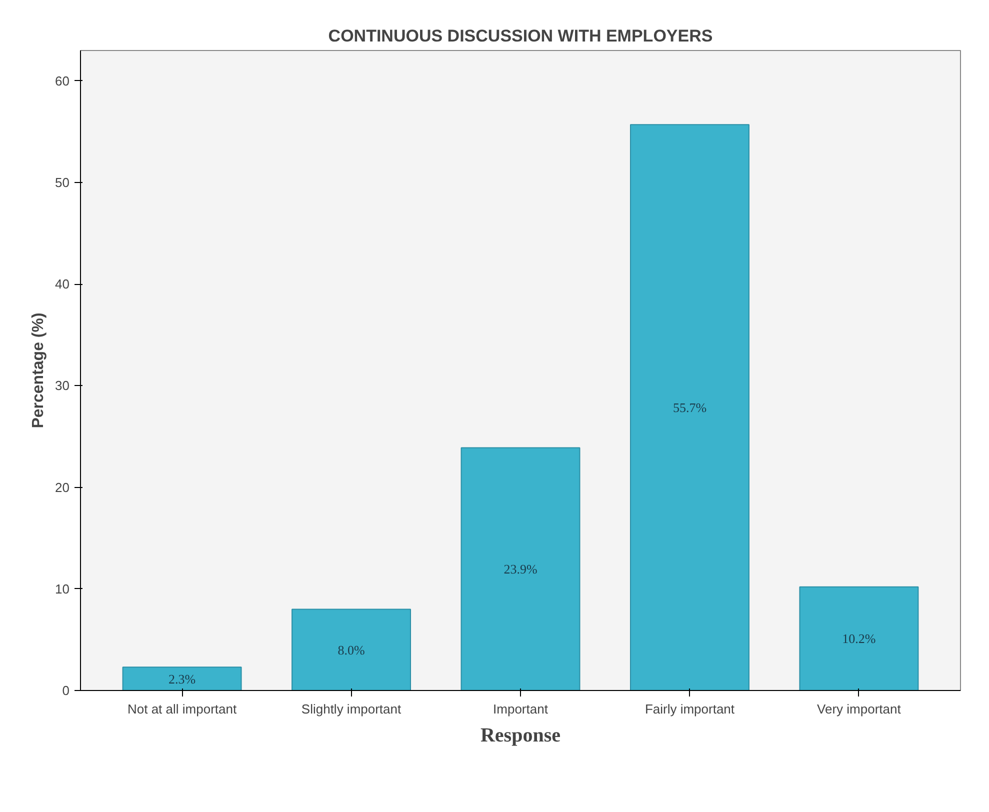 Image resolution: width=989 pixels, height=812 pixels. Describe the element at coordinates (39, 370) in the screenshot. I see `y-axis-title: Percentage (%)` at that location.